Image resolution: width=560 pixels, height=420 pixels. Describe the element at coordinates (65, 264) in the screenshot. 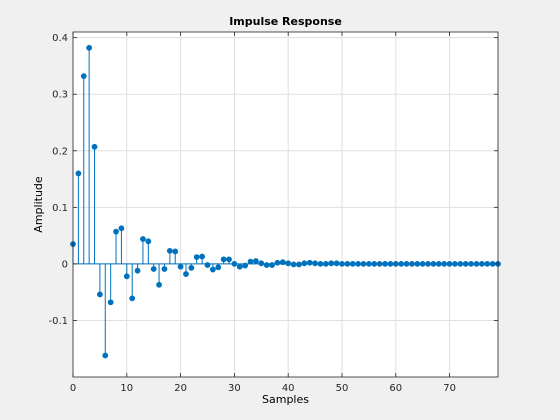

I see `y-tick-label: 0` at that location.